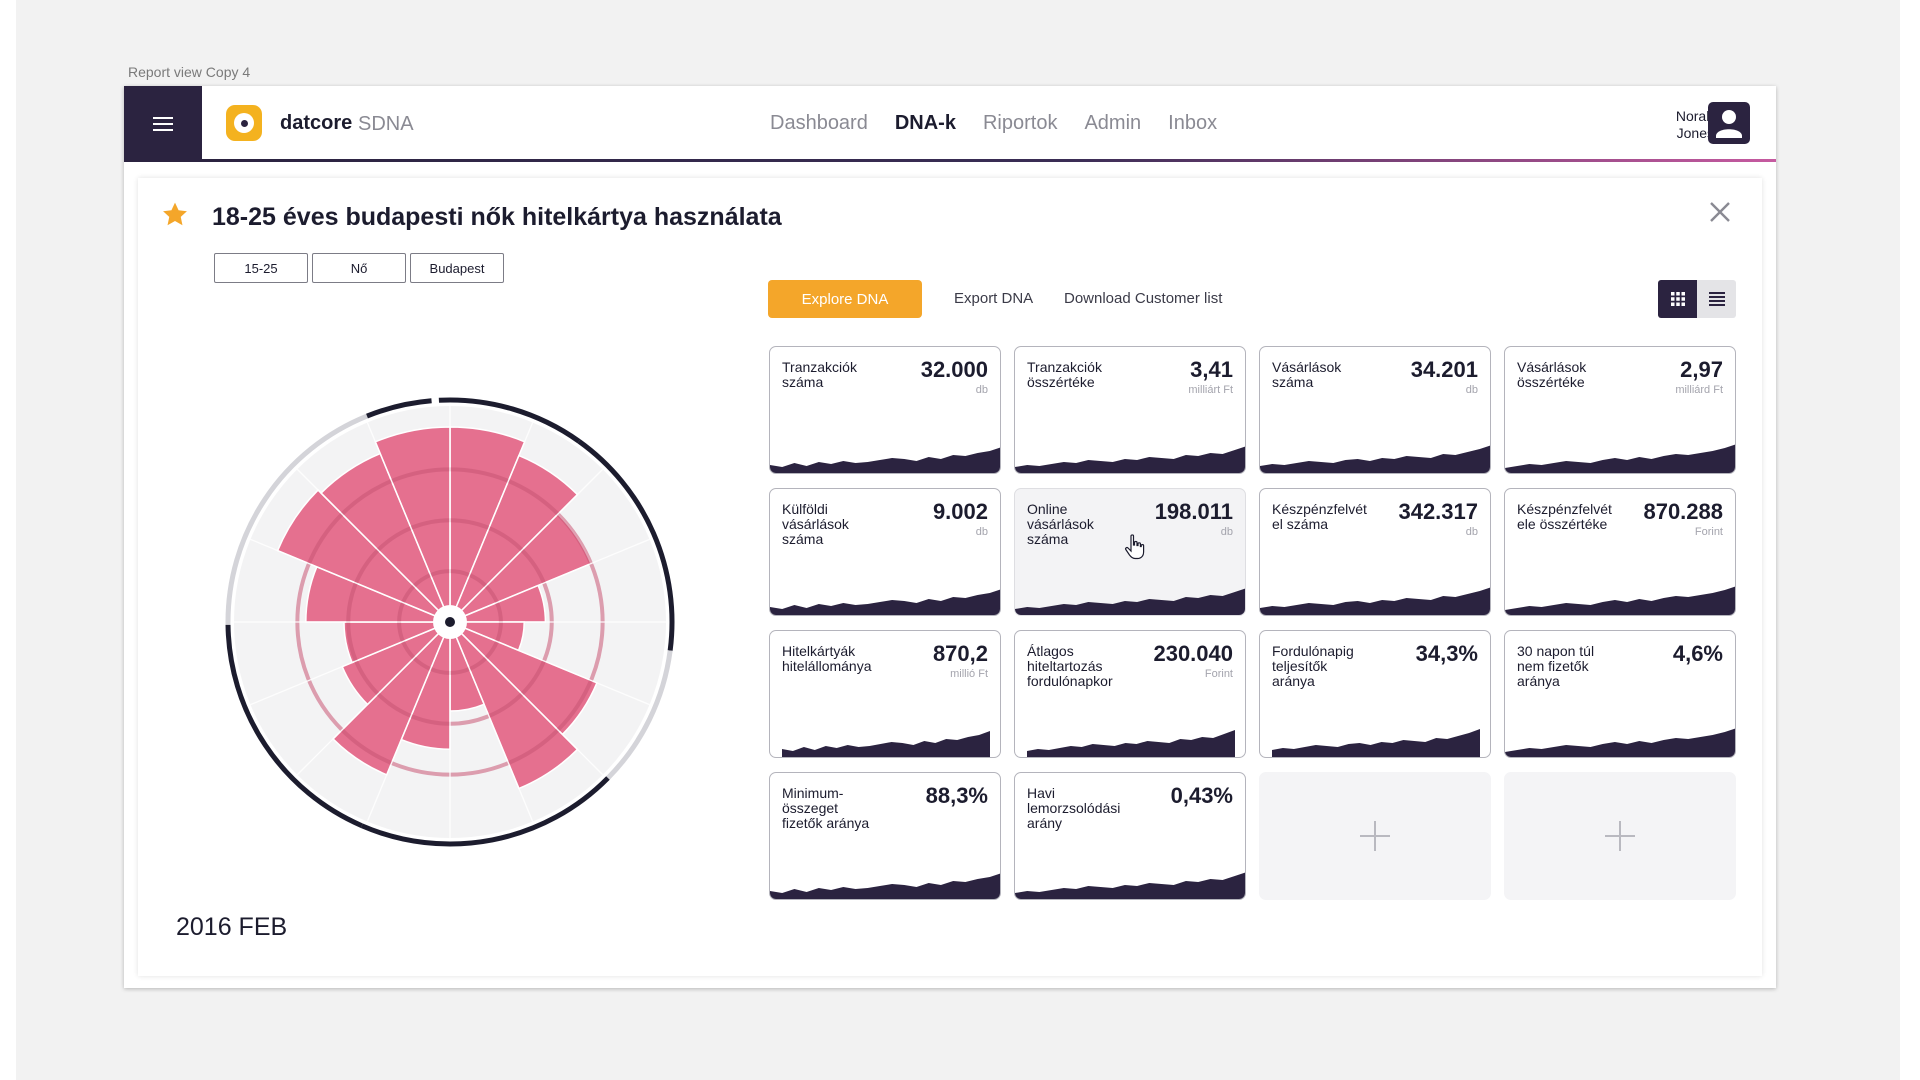 The width and height of the screenshot is (1920, 1080). I want to click on kpi-card-label: Tranzakciók száma, so click(819, 374).